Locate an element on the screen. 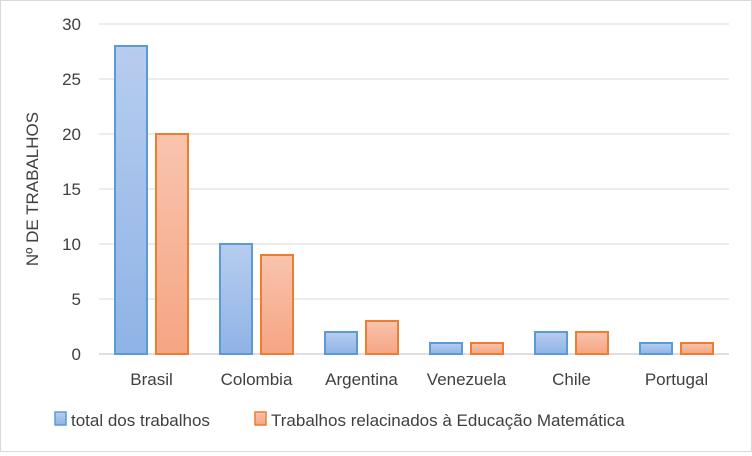 This screenshot has height=456, width=752. x-tick-label: Brasil is located at coordinates (151, 379).